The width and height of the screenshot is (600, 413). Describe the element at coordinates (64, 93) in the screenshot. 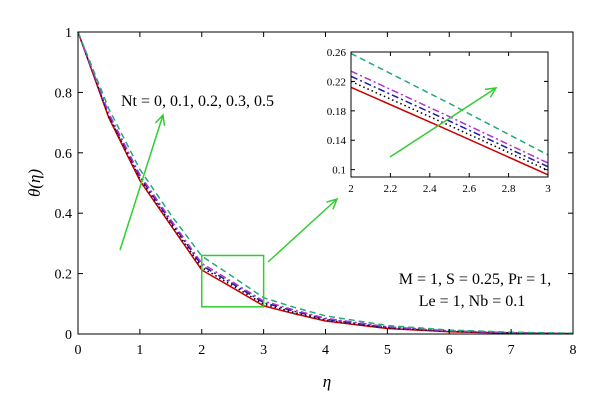

I see `y-tick-label: 0.8` at that location.